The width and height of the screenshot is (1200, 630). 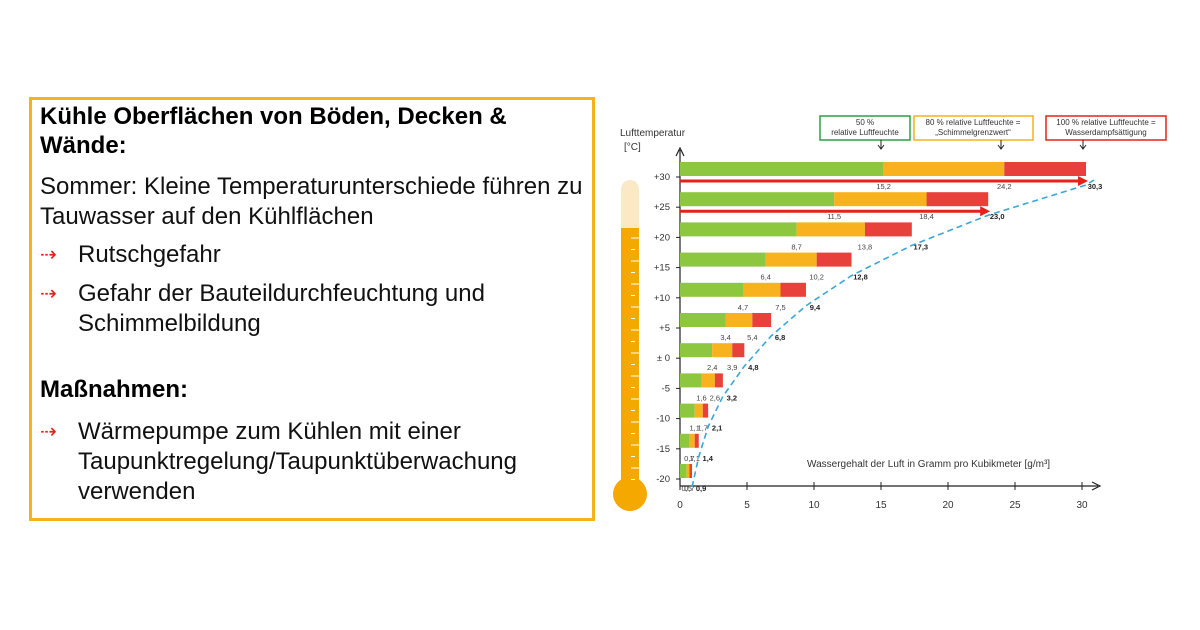 I want to click on data-label-100: 30,3, so click(x=1095, y=186).